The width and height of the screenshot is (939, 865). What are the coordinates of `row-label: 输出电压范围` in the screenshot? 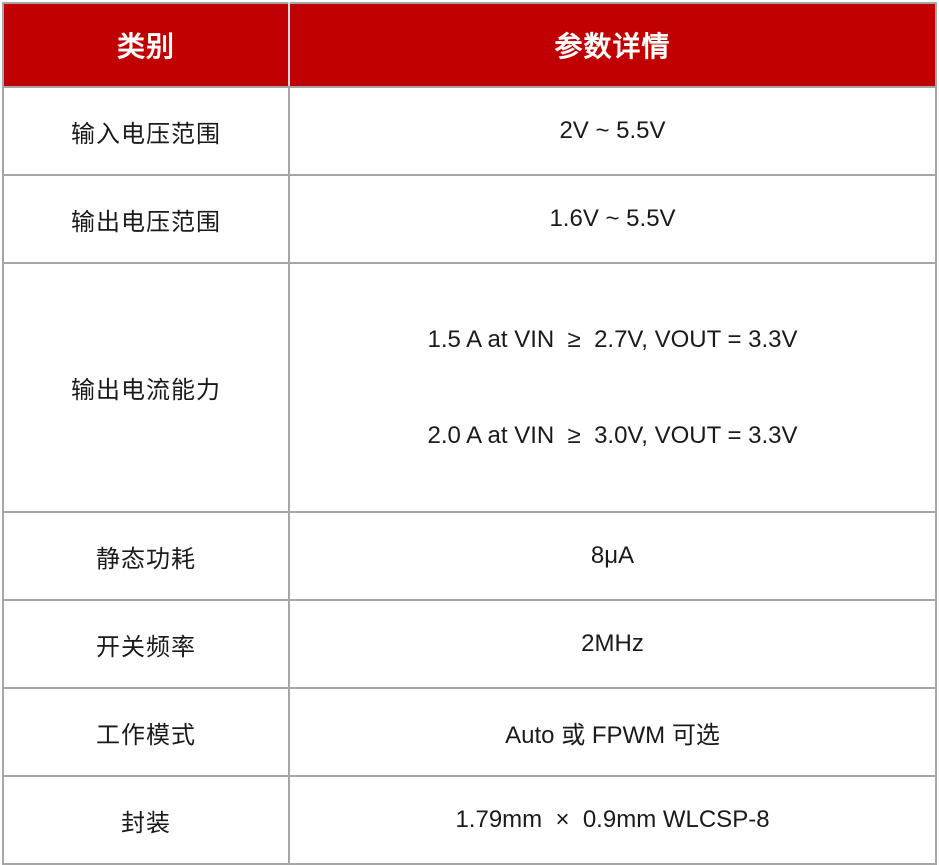 It's located at (146, 219).